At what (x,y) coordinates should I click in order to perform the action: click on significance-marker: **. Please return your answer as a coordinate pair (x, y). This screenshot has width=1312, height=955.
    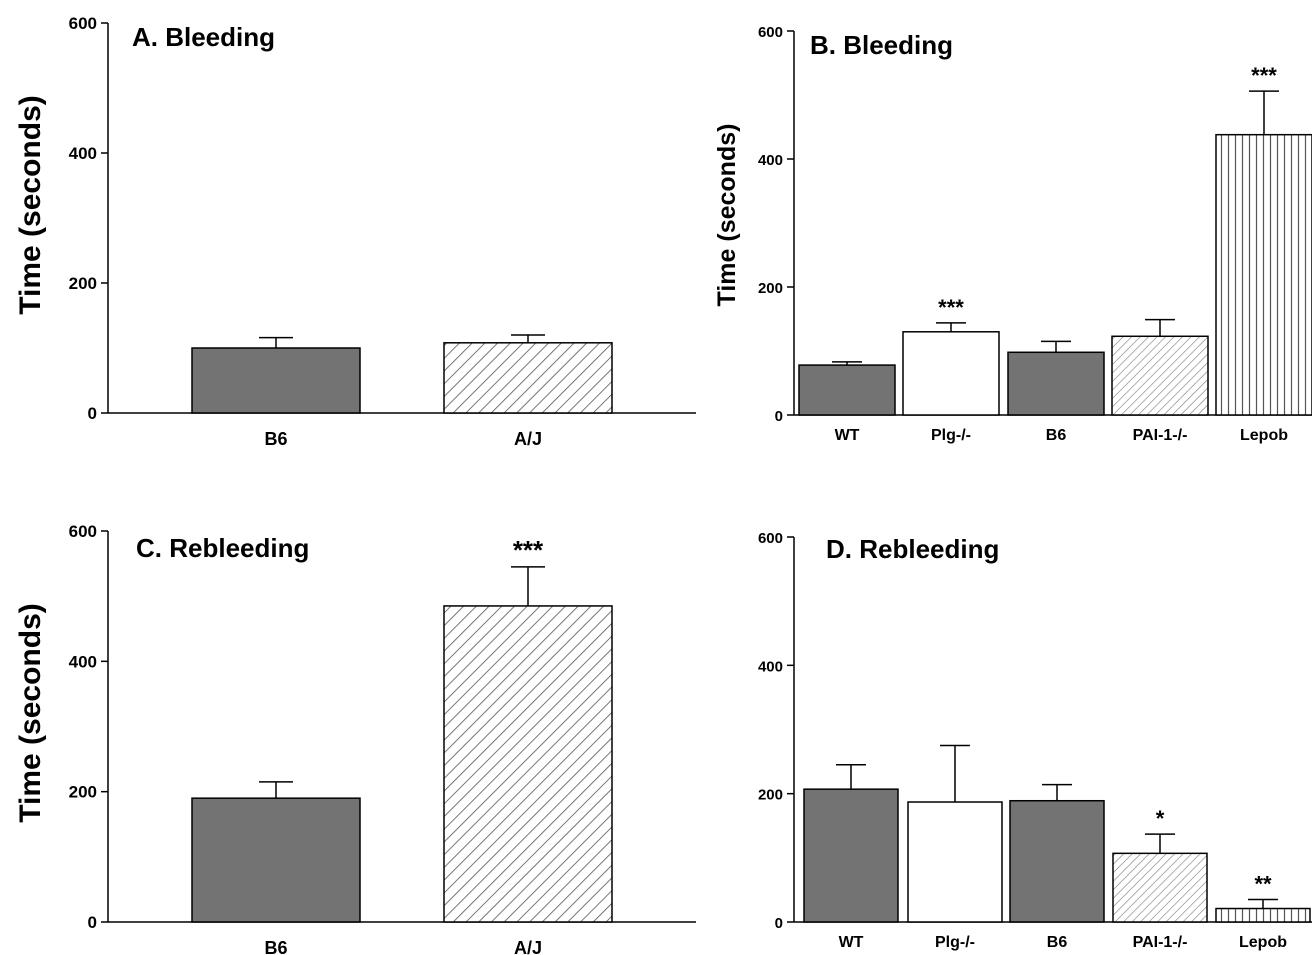
    Looking at the image, I should click on (1263, 884).